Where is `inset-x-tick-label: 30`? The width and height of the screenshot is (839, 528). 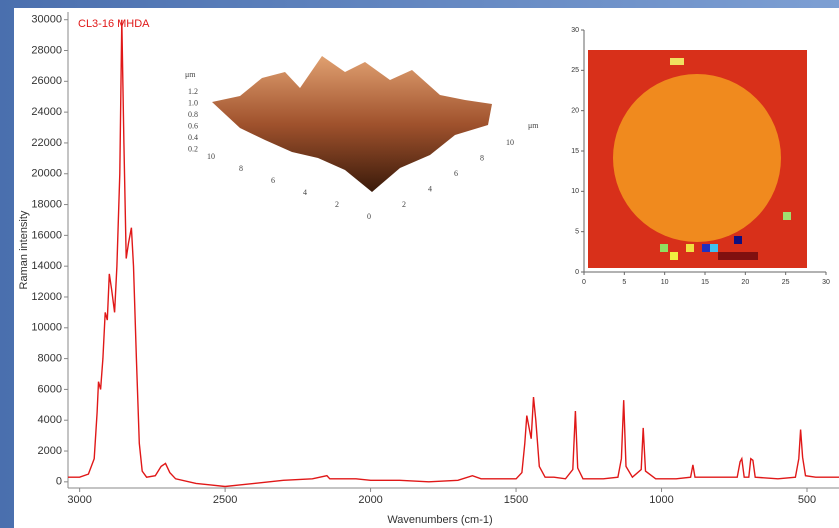
inset-x-tick-label: 30 is located at coordinates (826, 282).